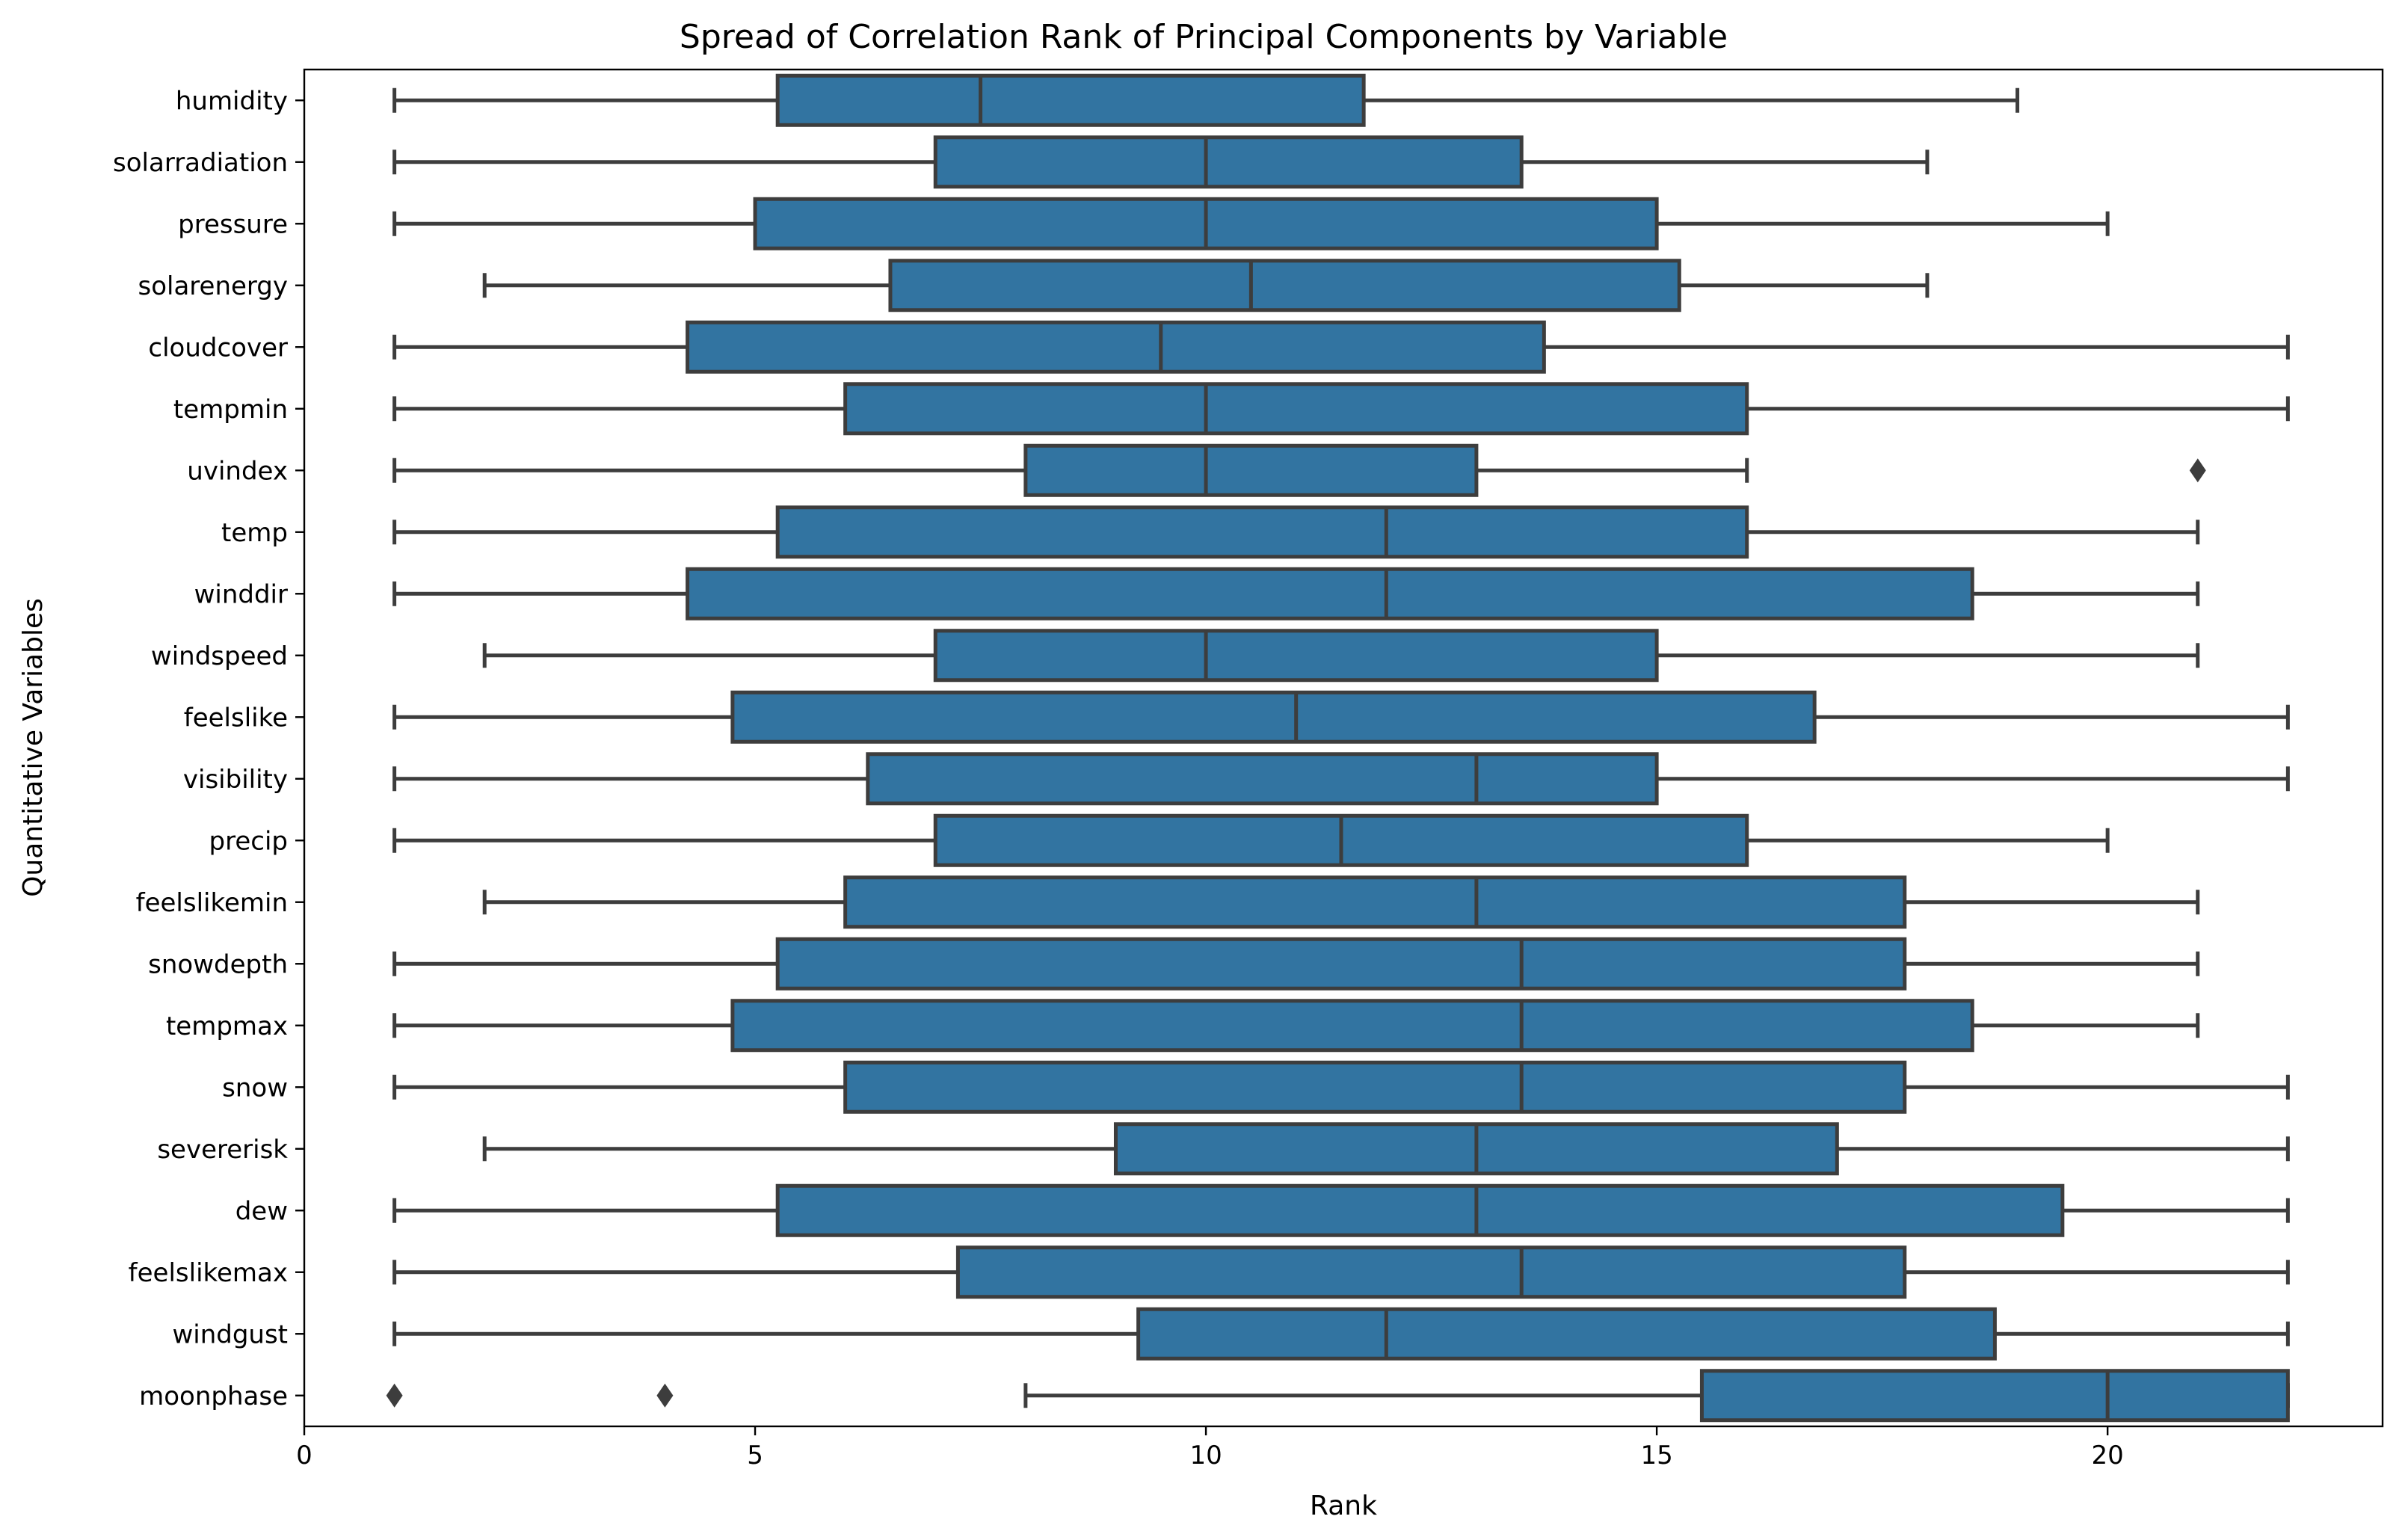  What do you see at coordinates (230, 410) in the screenshot?
I see `y-tick-label: tempmin` at bounding box center [230, 410].